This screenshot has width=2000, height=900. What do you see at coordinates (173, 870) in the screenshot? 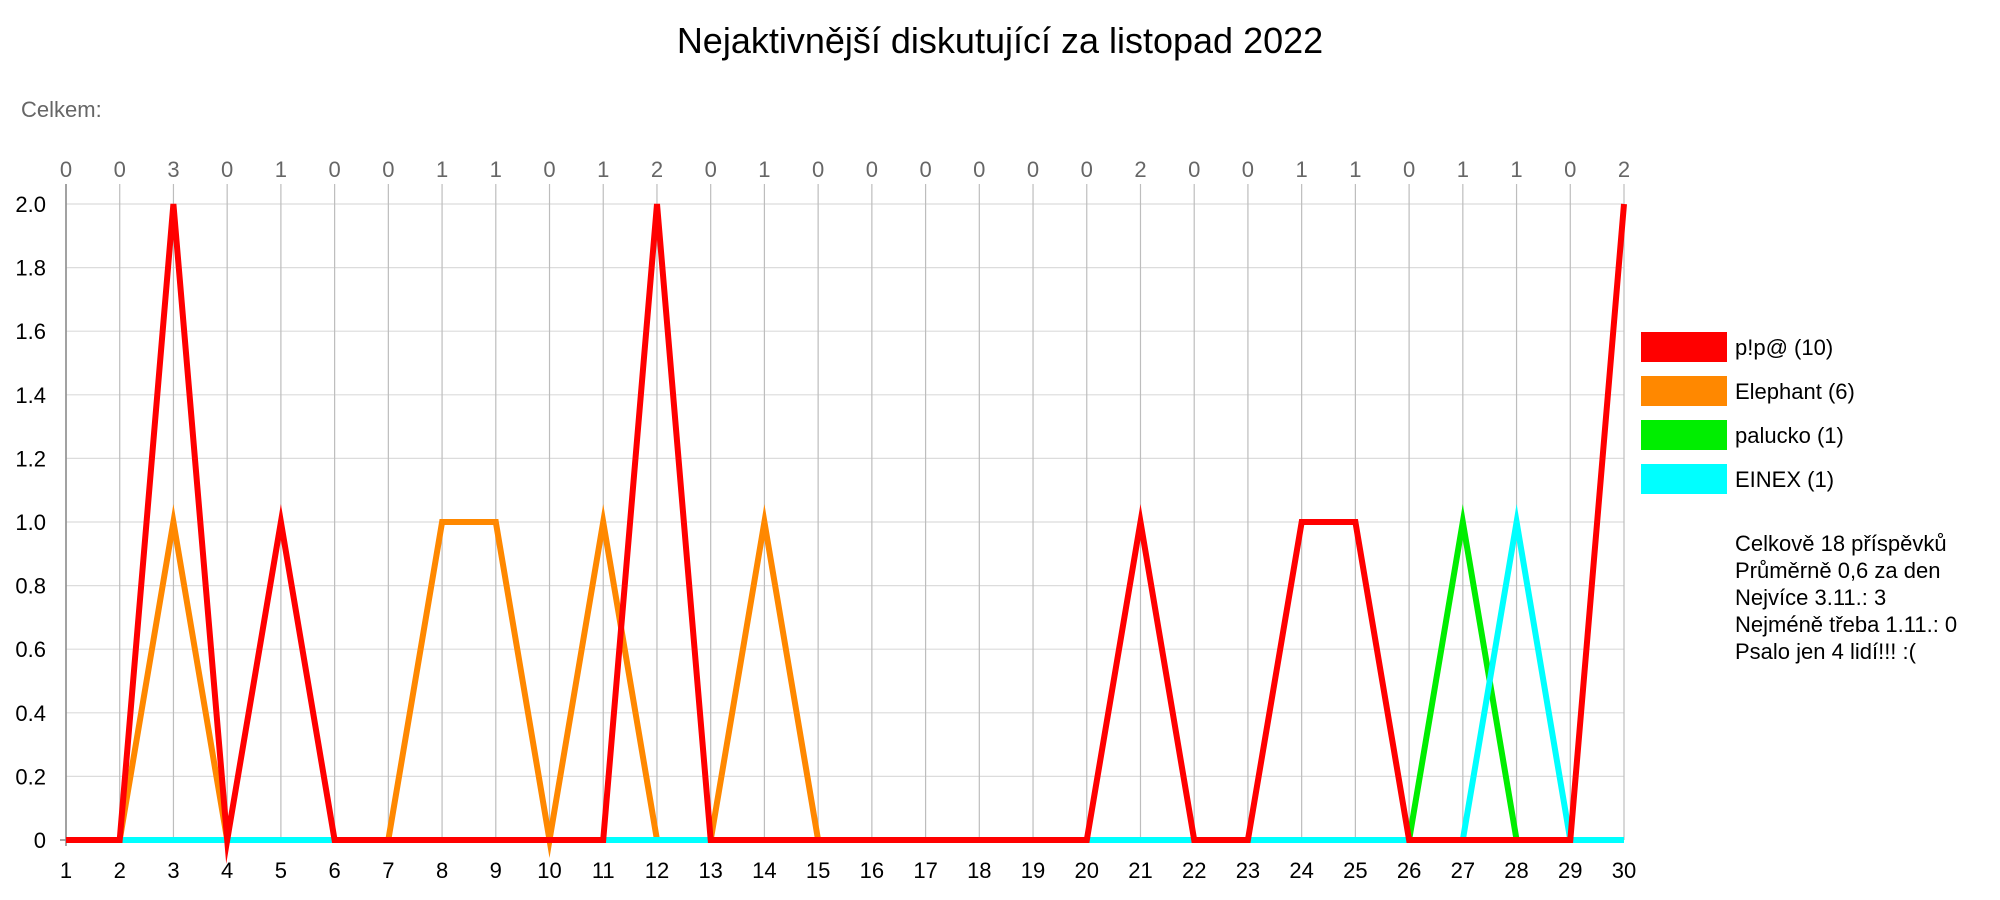
I see `x-tick-label: 3` at bounding box center [173, 870].